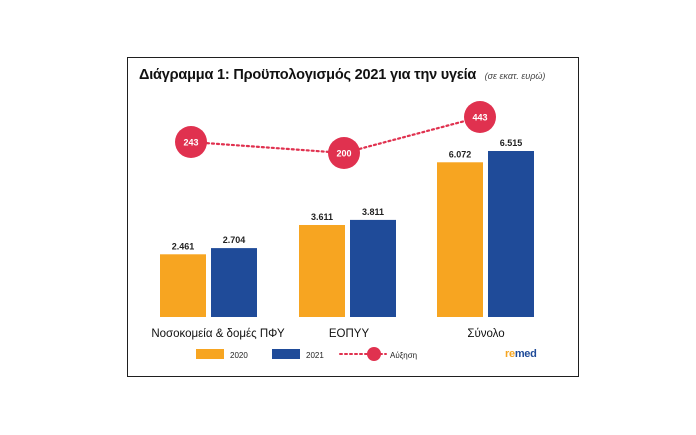  I want to click on increase-value-label: 200, so click(343, 154).